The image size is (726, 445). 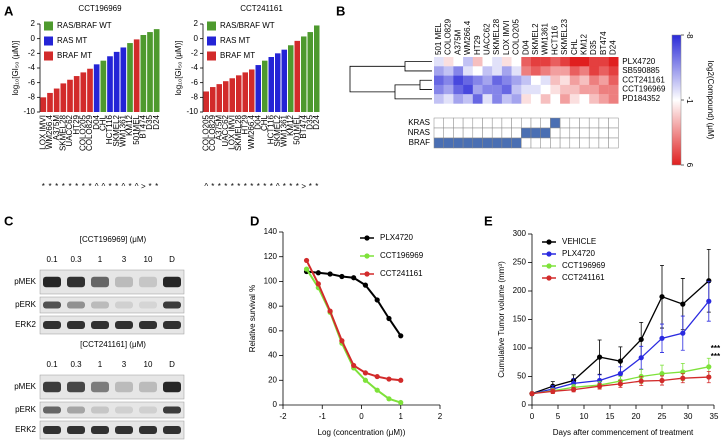 What do you see at coordinates (72, 40) in the screenshot?
I see `legend-label: RAS MT` at bounding box center [72, 40].